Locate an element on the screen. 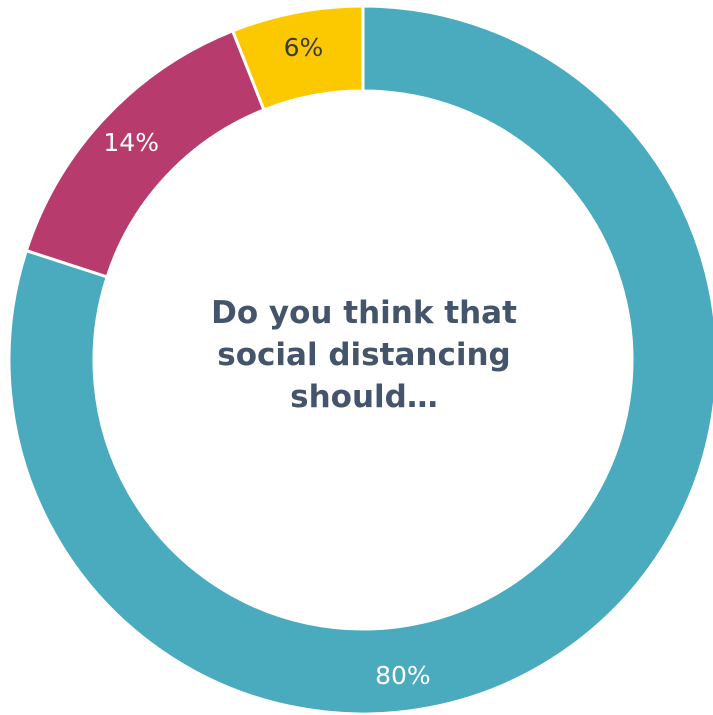  donut-label-2: 6% is located at coordinates (304, 47).